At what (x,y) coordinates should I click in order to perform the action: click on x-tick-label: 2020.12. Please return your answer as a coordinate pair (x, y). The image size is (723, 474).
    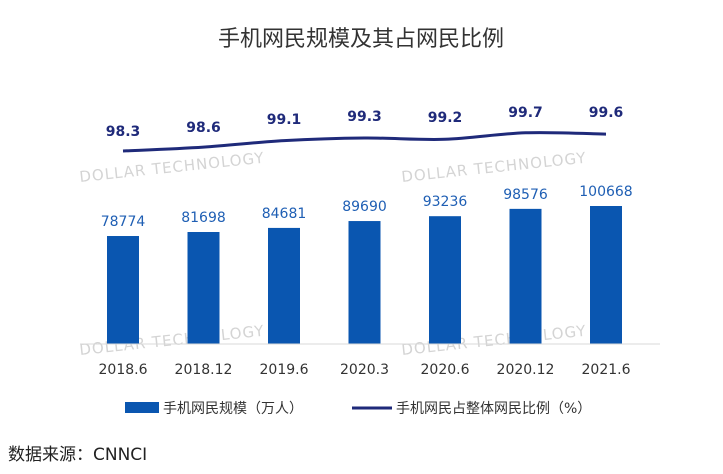
    Looking at the image, I should click on (526, 370).